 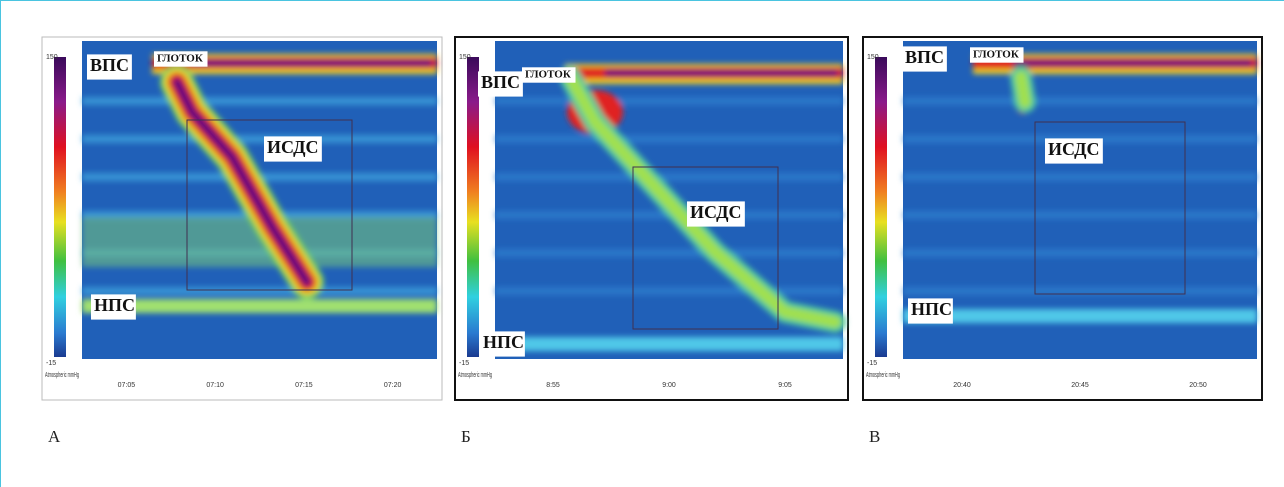 I want to click on time-label: 8:55, so click(x=553, y=385).